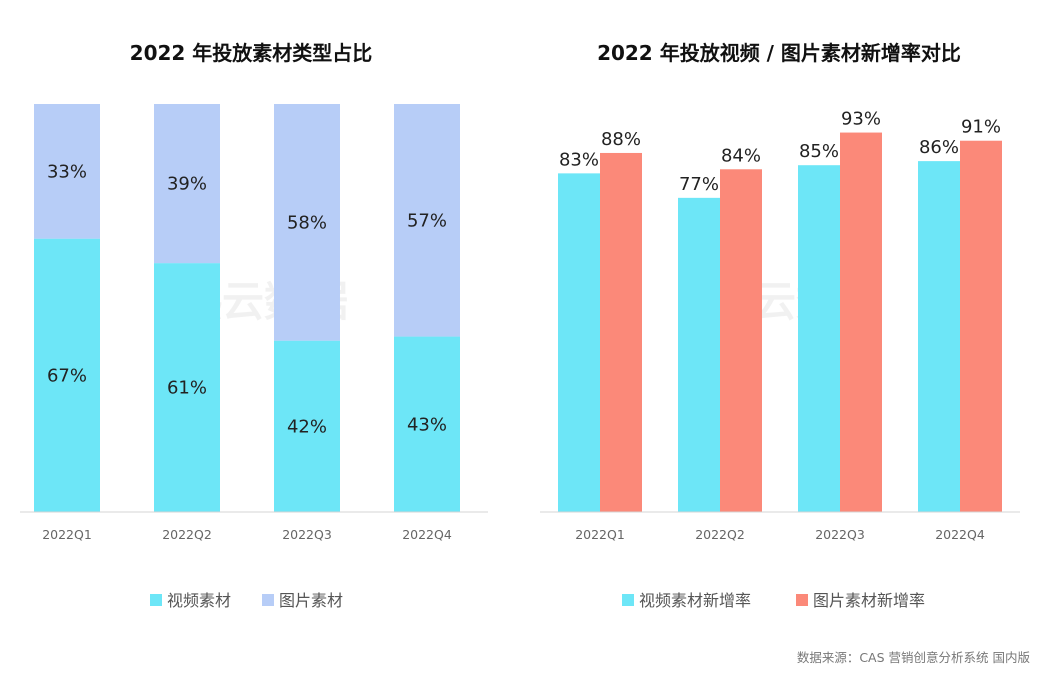 The image size is (1048, 697). I want to click on data-label-video-2022Q2: 61%, so click(187, 388).